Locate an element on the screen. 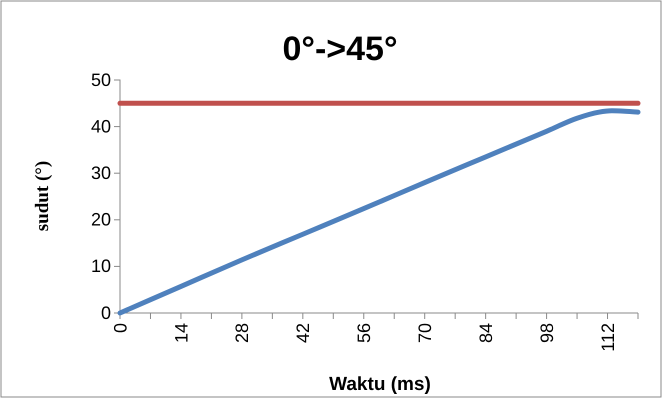  x-tick-label: 84 is located at coordinates (486, 333).